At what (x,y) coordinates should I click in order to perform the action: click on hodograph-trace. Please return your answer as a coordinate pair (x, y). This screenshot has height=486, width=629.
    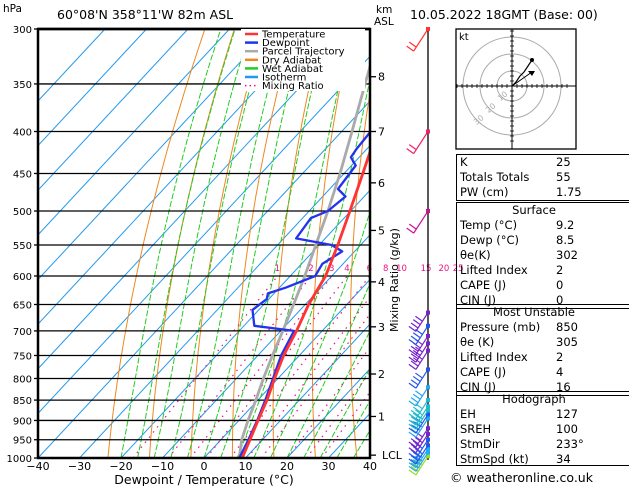
    Looking at the image, I should click on (522, 73).